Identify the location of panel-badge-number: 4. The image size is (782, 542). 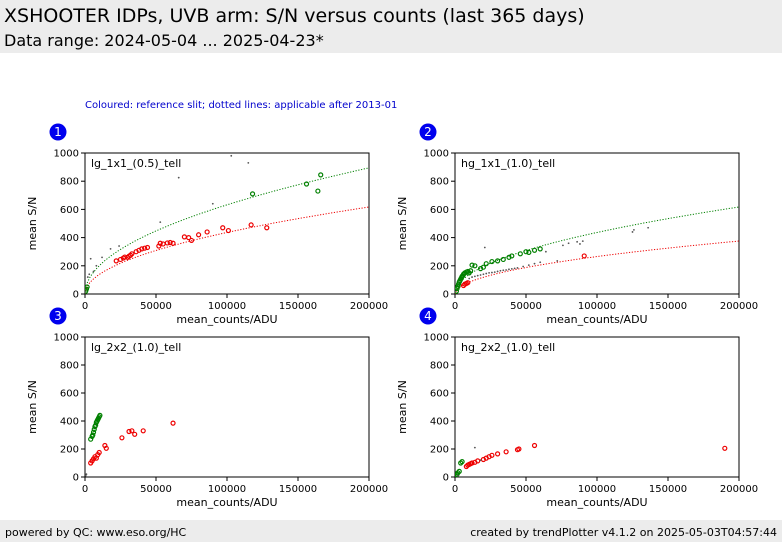
(428, 316).